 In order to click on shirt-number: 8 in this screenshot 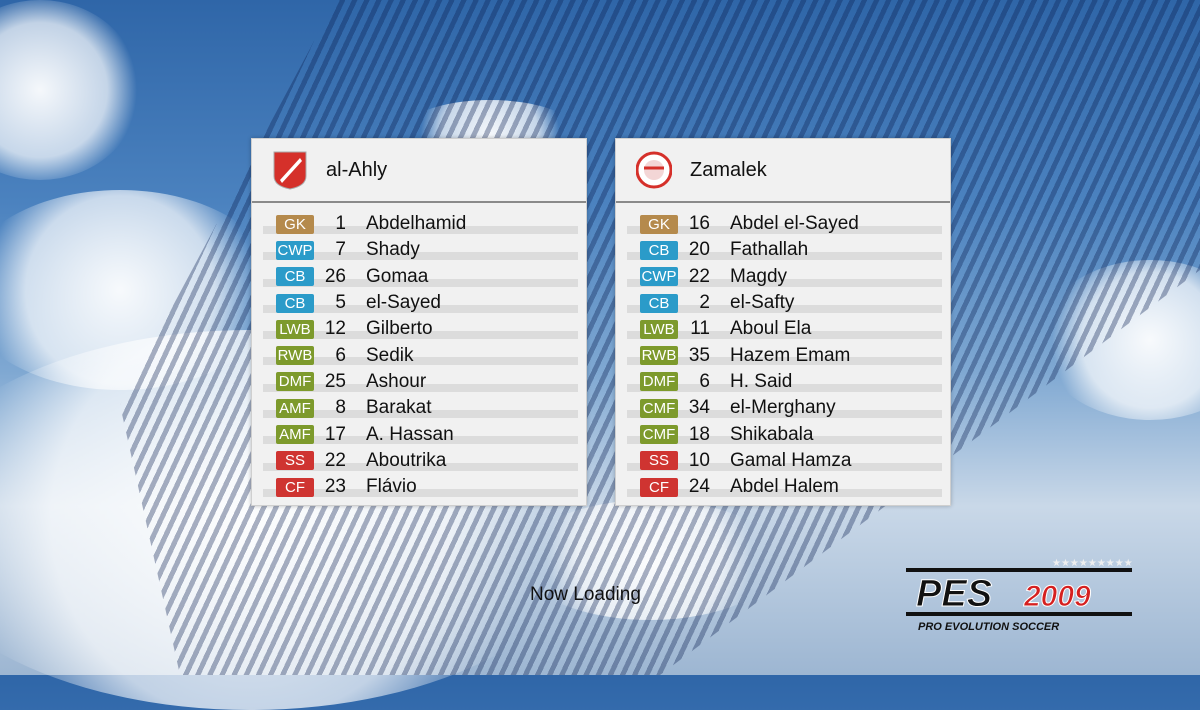, I will do `click(340, 408)`.